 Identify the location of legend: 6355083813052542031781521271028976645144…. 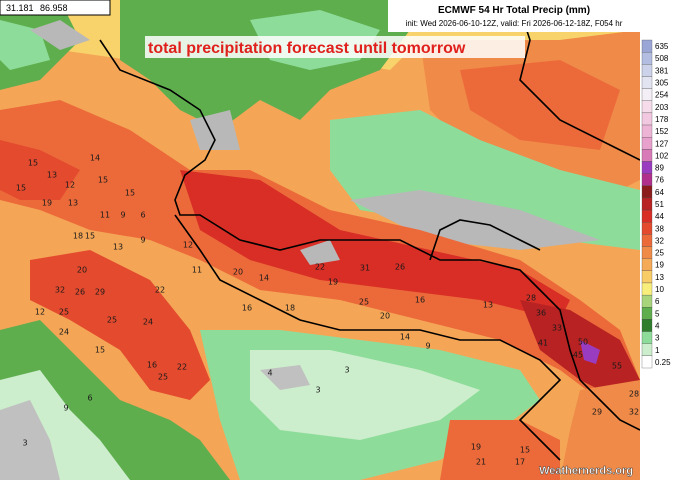
(656, 204).